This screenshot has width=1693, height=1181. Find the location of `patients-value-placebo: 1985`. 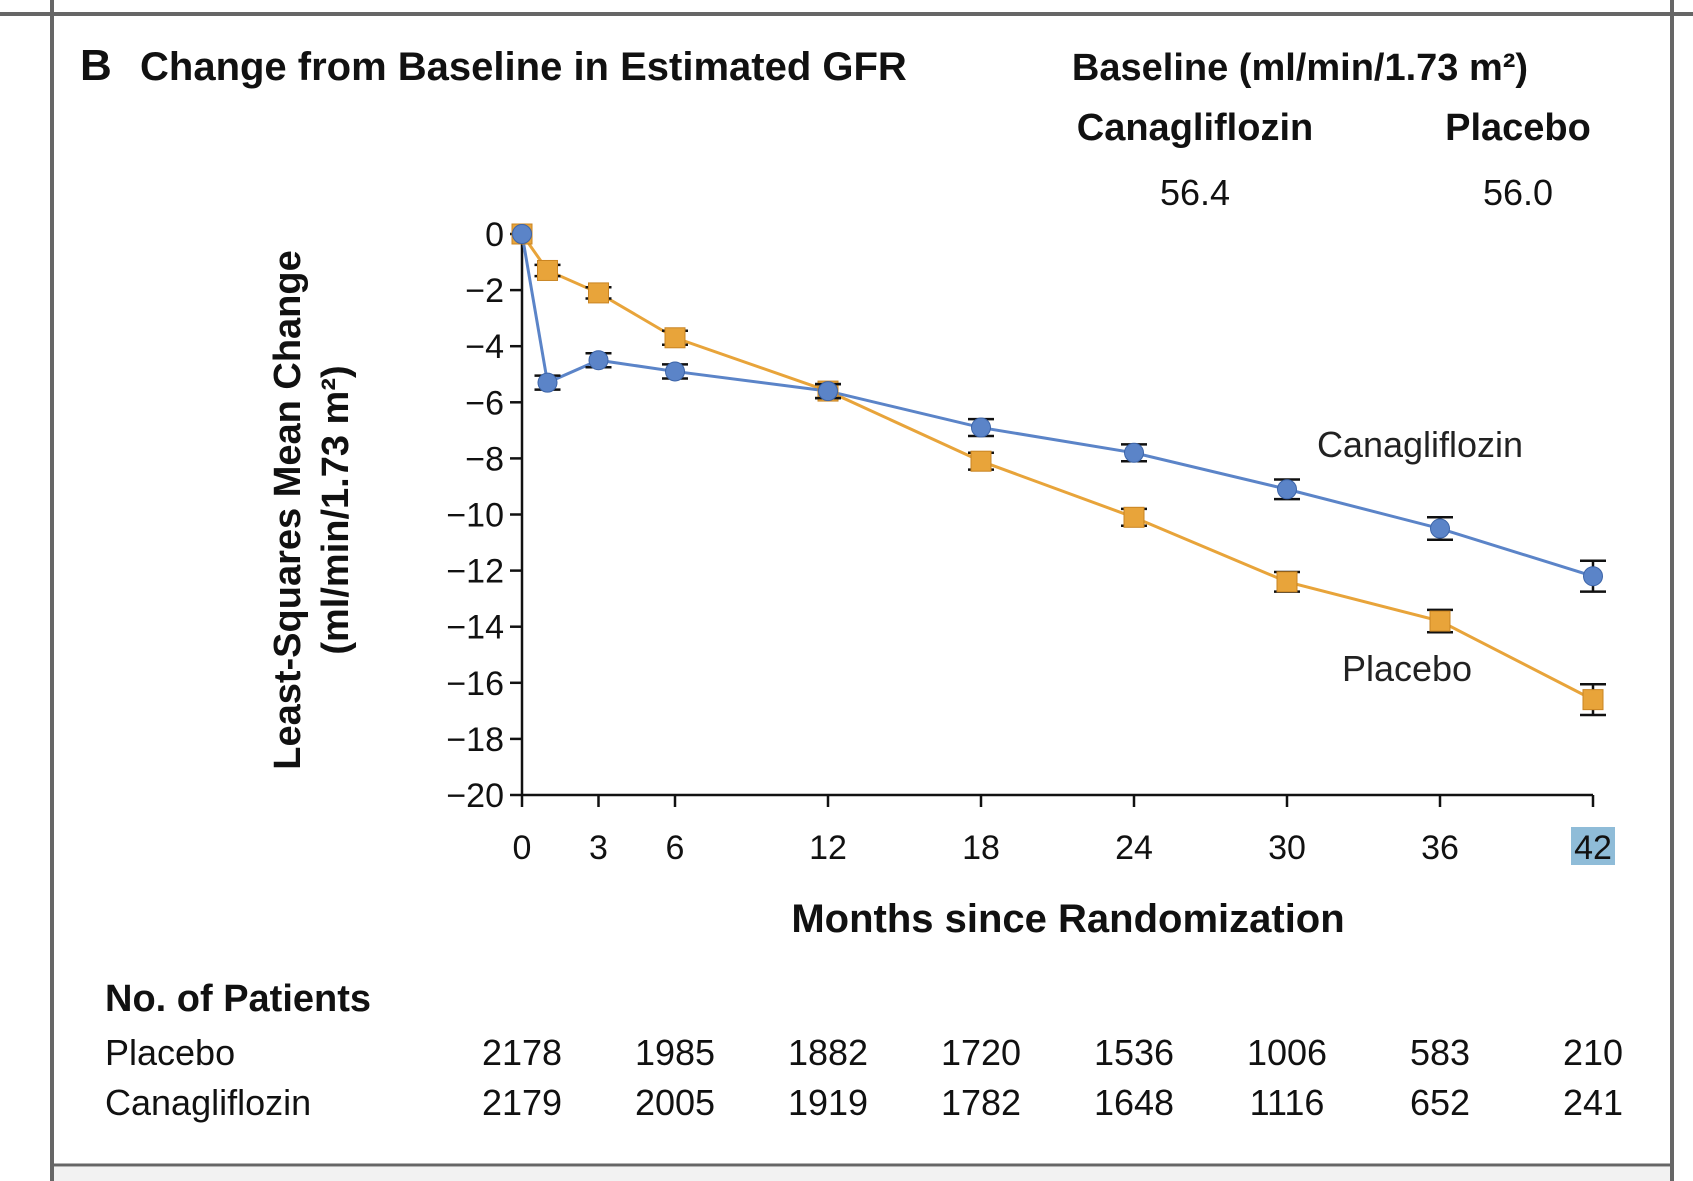

patients-value-placebo: 1985 is located at coordinates (675, 1052).